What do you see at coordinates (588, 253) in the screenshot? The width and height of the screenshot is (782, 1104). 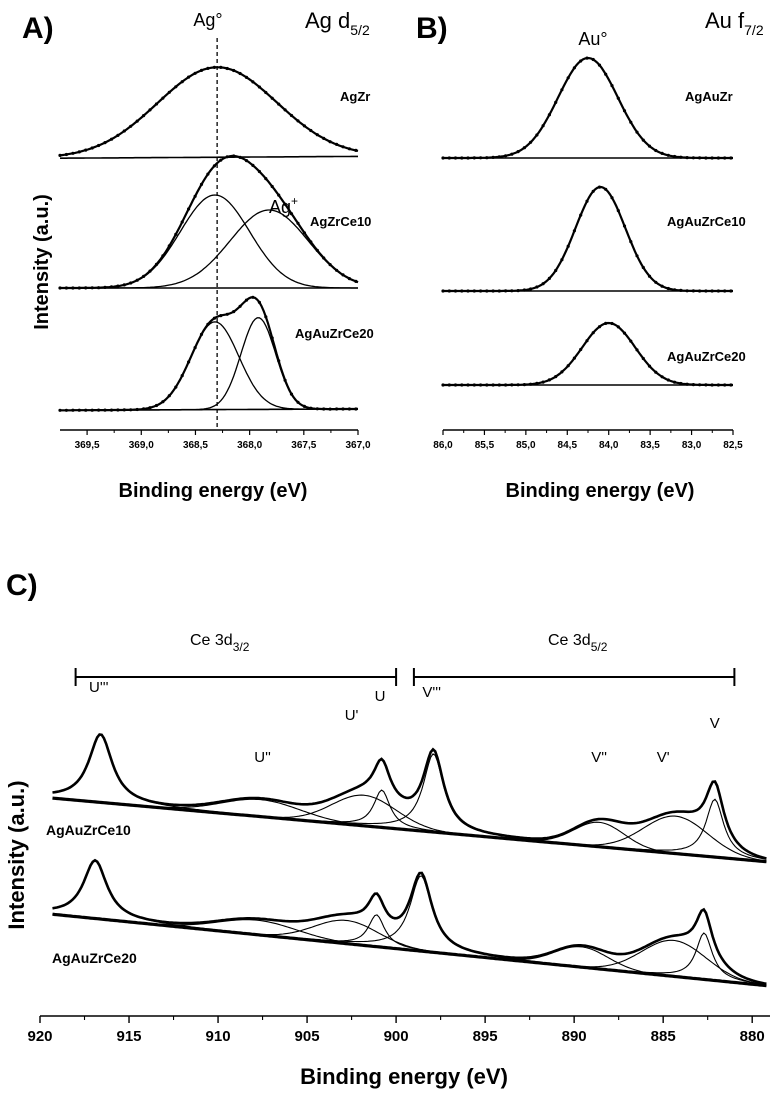 I see `panel-b-plot: 86,0 85,5 85,0 84,5 84,0 83,5 83,0 82,5` at bounding box center [588, 253].